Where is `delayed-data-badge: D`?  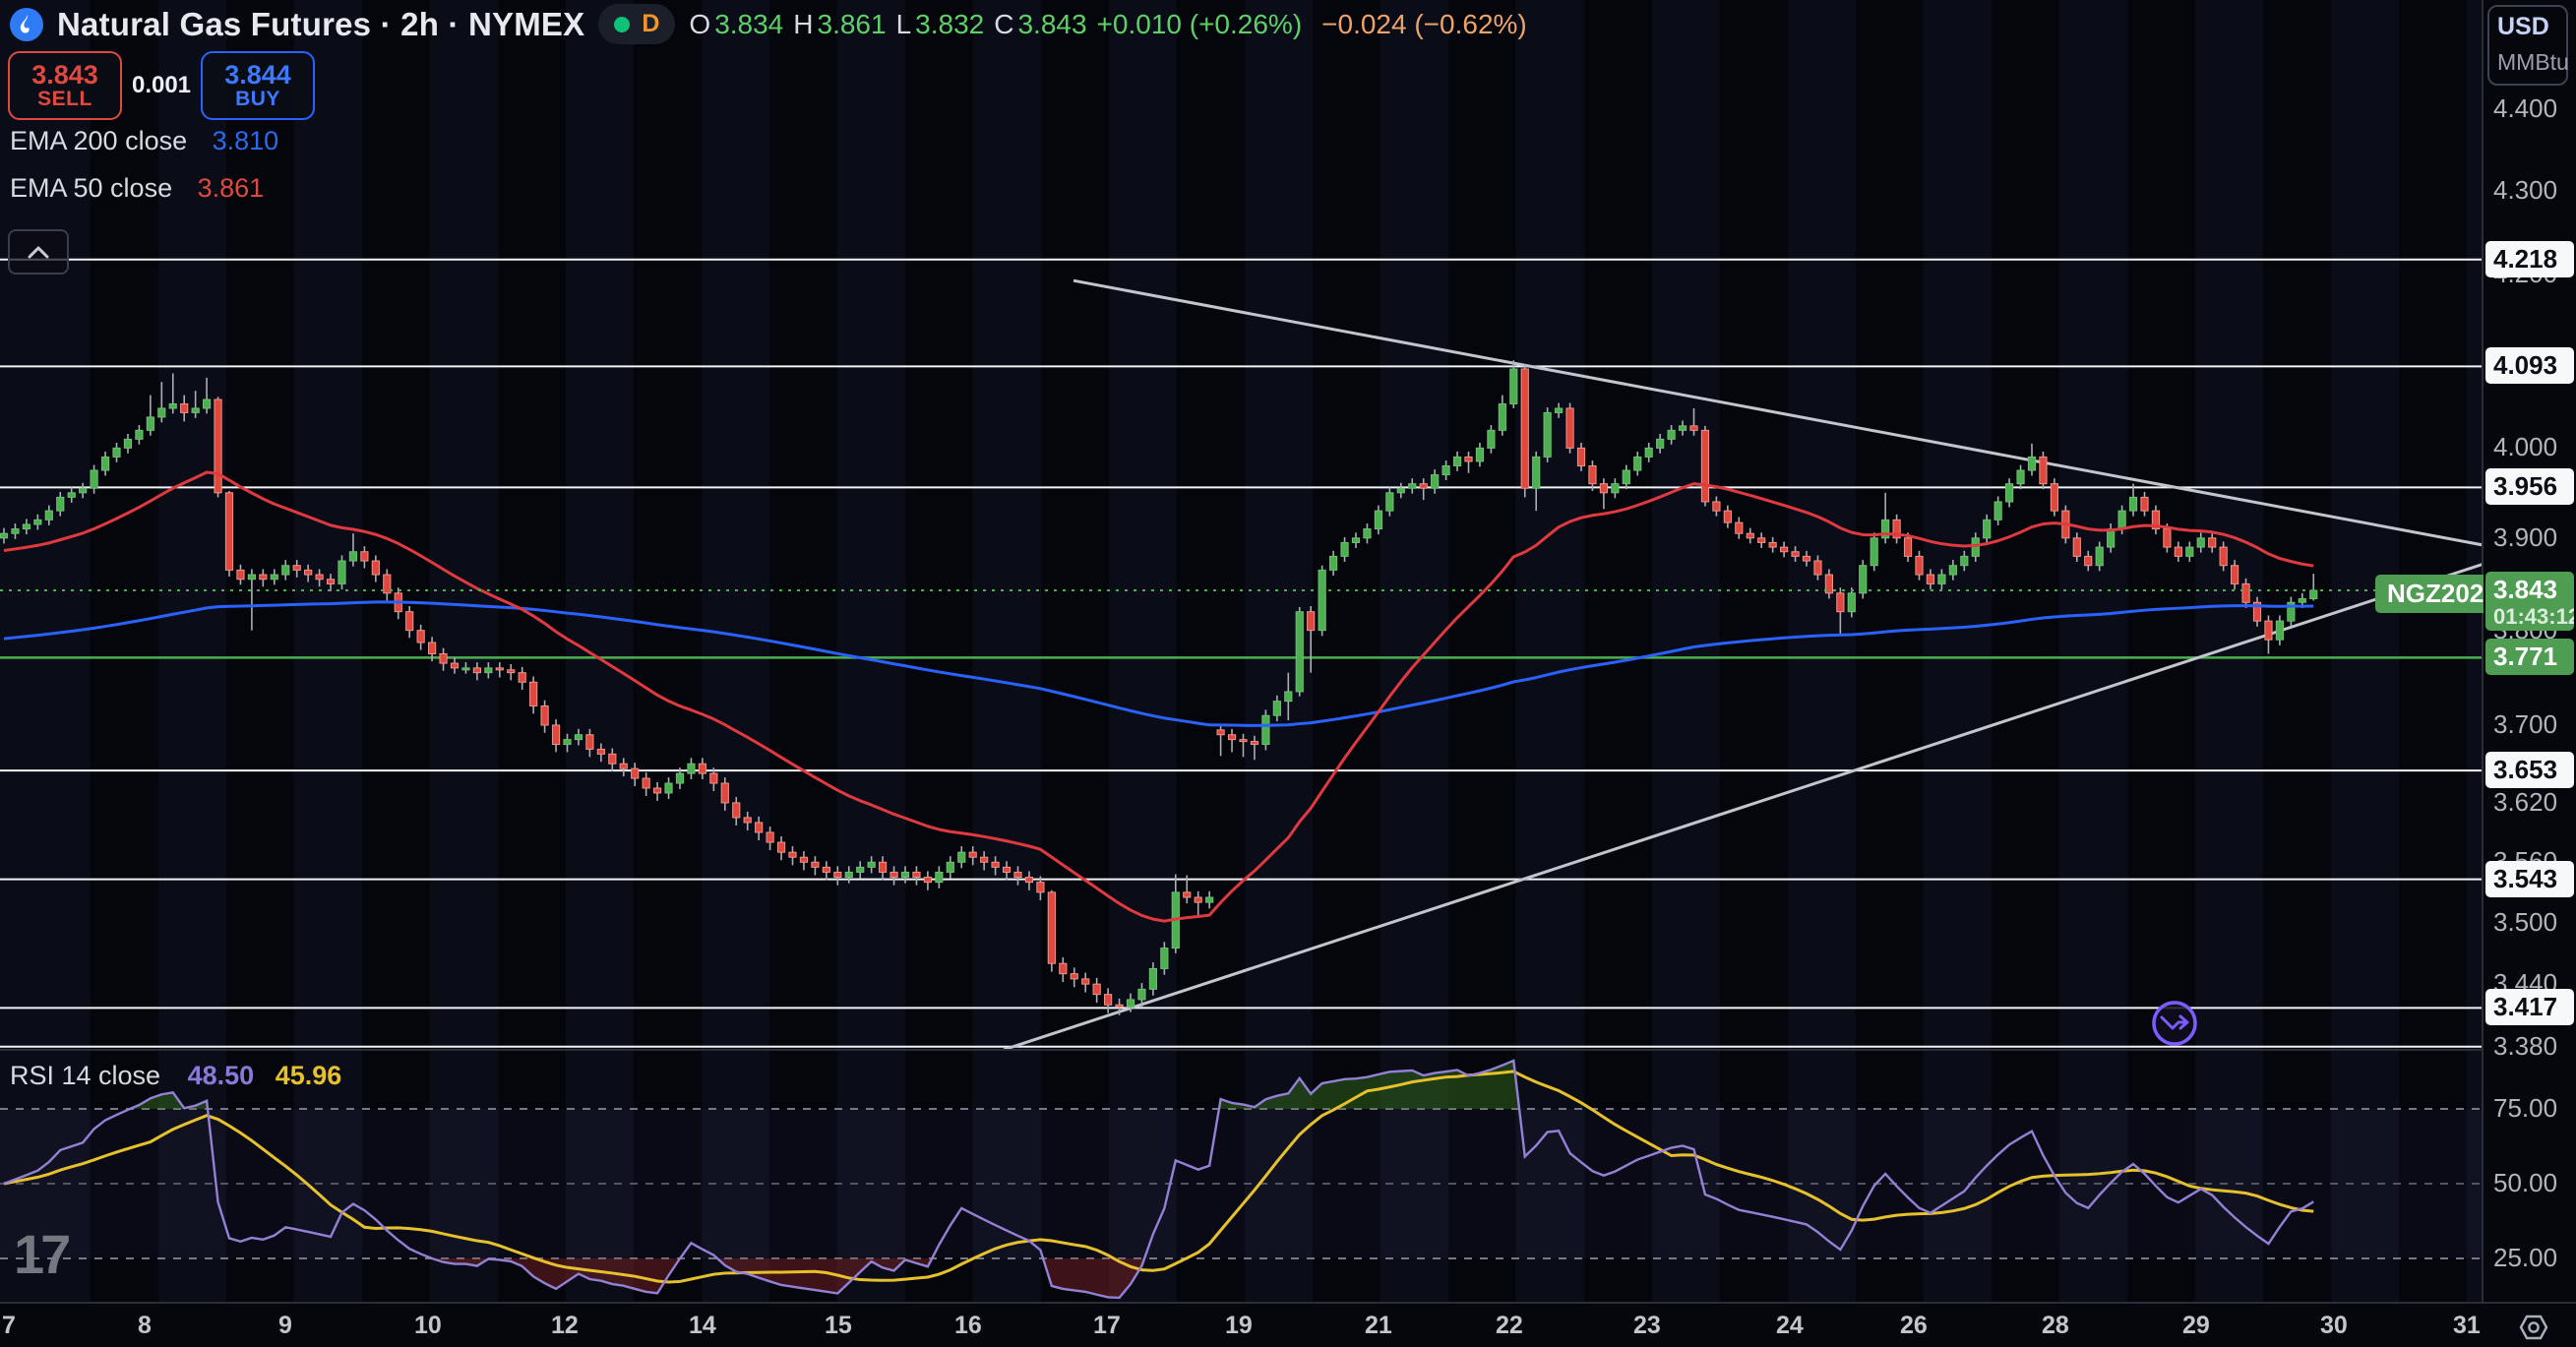 delayed-data-badge: D is located at coordinates (651, 24).